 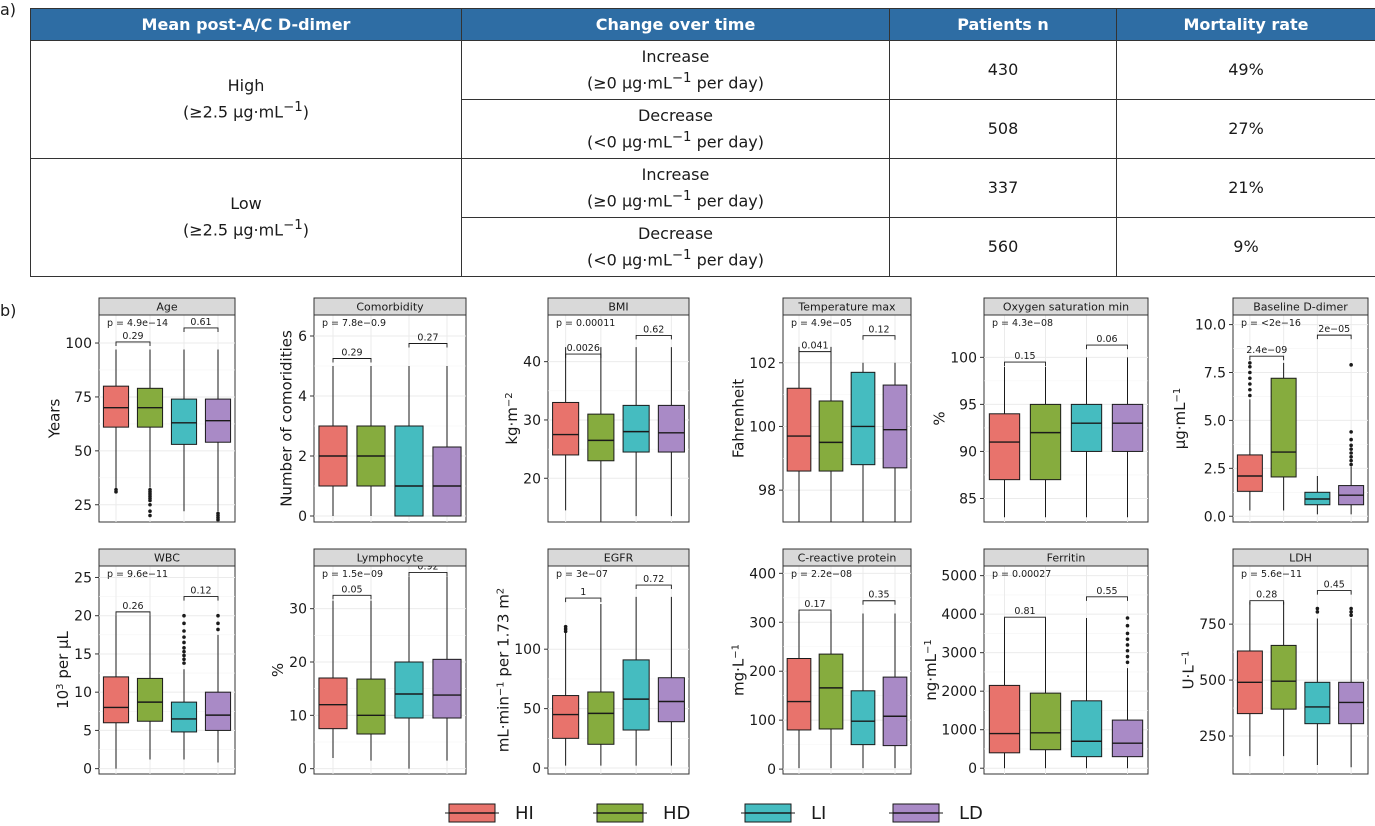 What do you see at coordinates (1021, 574) in the screenshot?
I see `p-value-label: p = 0.00027` at bounding box center [1021, 574].